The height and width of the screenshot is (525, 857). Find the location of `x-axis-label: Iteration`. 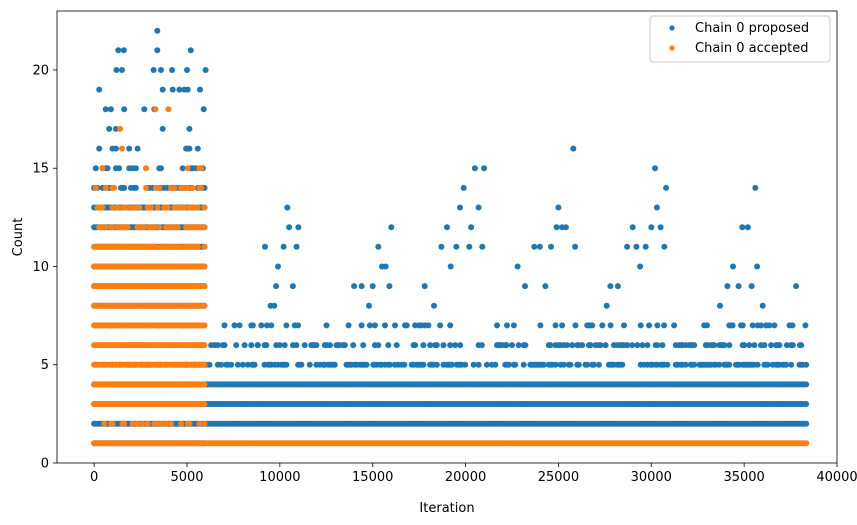

x-axis-label: Iteration is located at coordinates (446, 508).